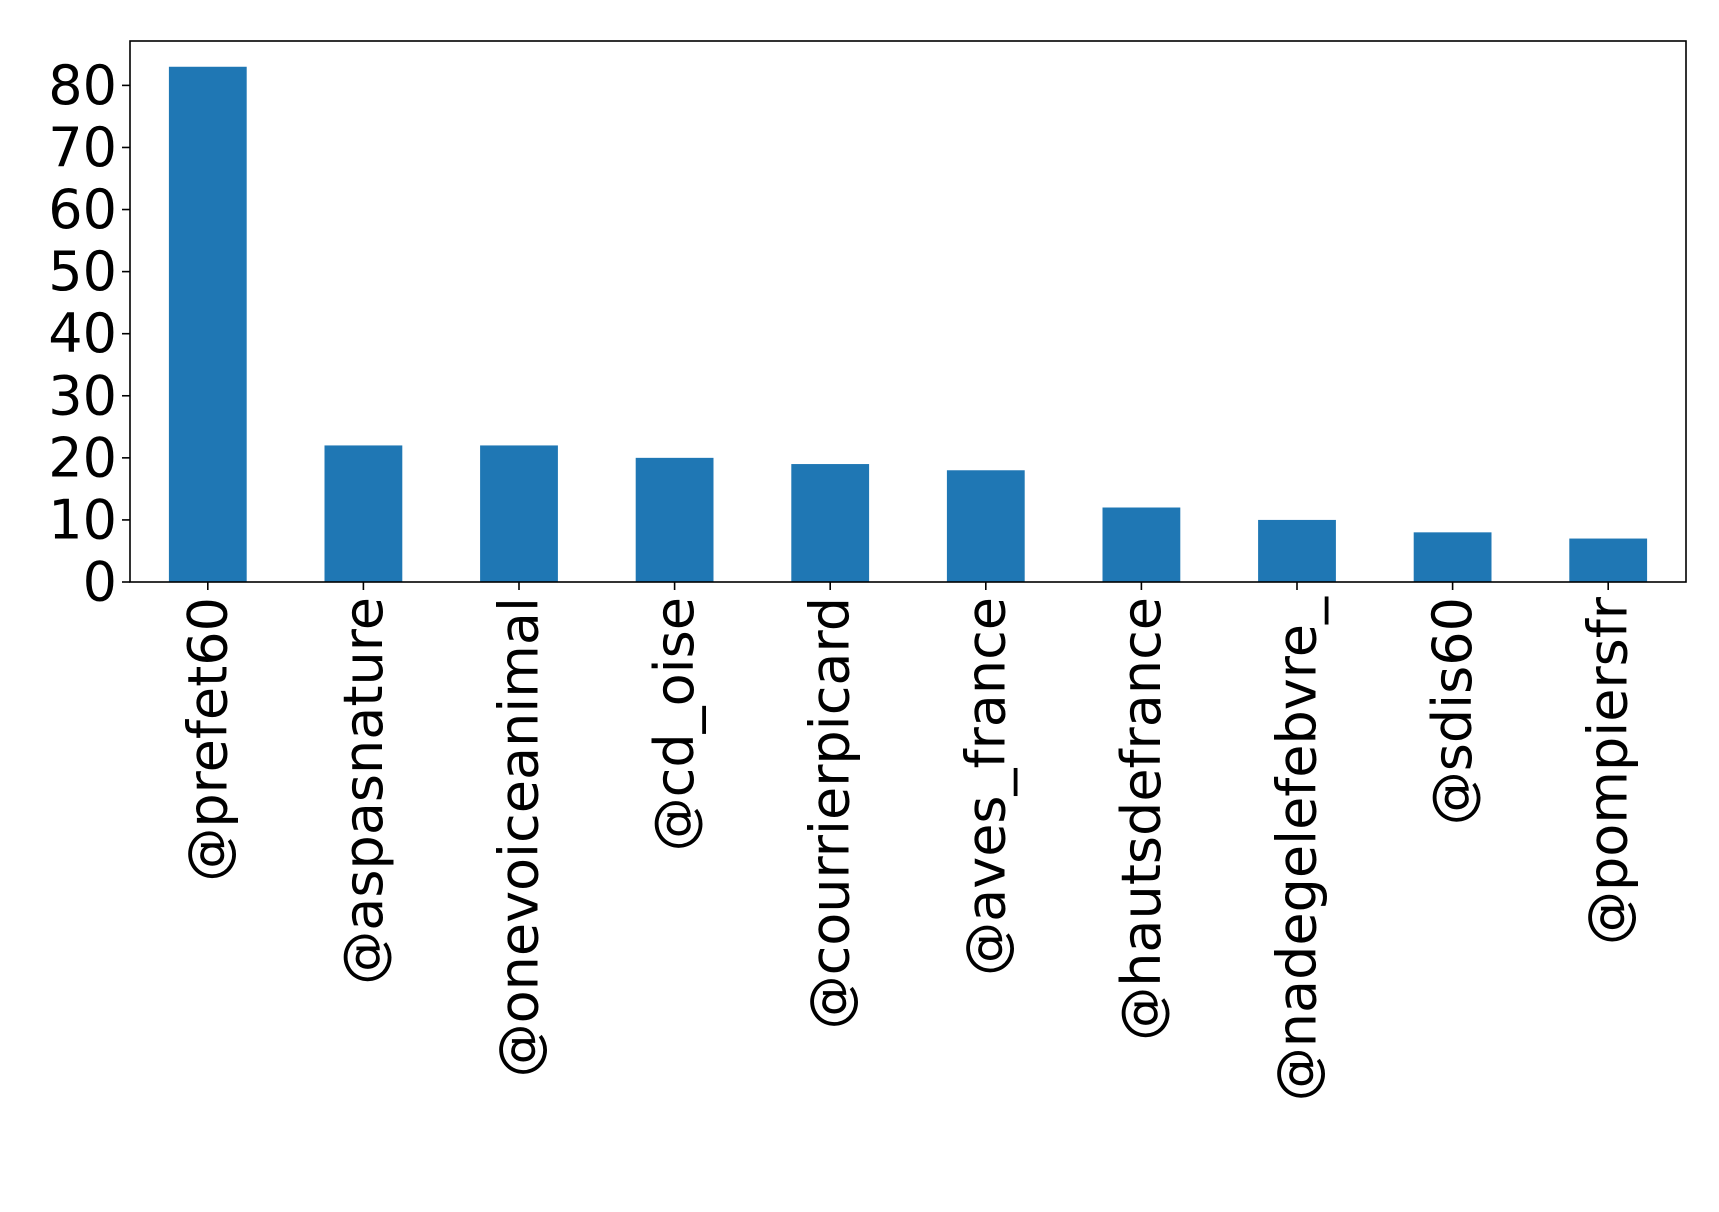 This screenshot has height=1212, width=1719. Describe the element at coordinates (82, 147) in the screenshot. I see `y-tick-label: 70` at that location.